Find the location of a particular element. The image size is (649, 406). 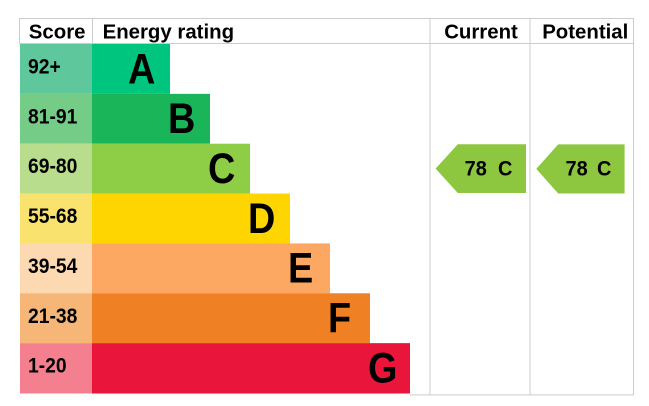

svg-text: E is located at coordinates (300, 267).